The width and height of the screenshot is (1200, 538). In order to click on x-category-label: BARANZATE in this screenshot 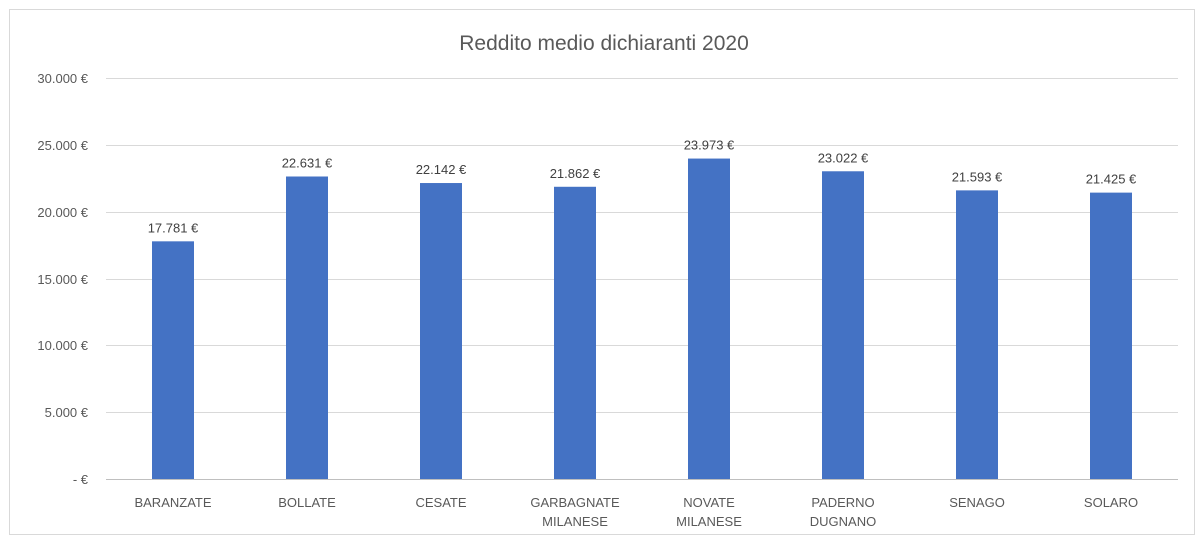, I will do `click(172, 502)`.